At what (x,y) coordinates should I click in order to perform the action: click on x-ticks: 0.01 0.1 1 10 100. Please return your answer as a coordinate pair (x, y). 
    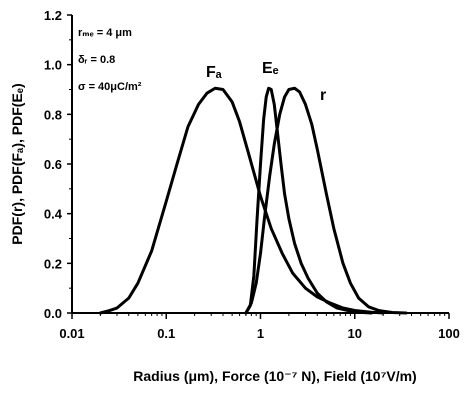
    Looking at the image, I should click on (259, 327).